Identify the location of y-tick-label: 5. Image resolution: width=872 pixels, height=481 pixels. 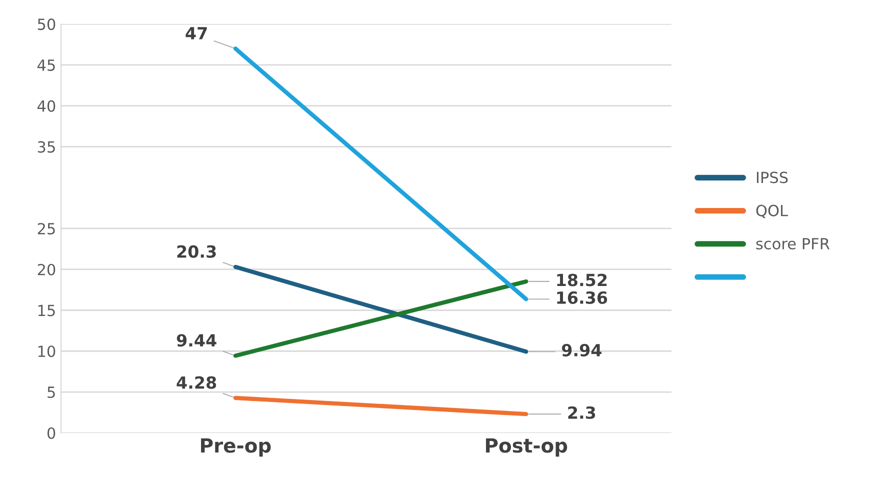
(51, 392).